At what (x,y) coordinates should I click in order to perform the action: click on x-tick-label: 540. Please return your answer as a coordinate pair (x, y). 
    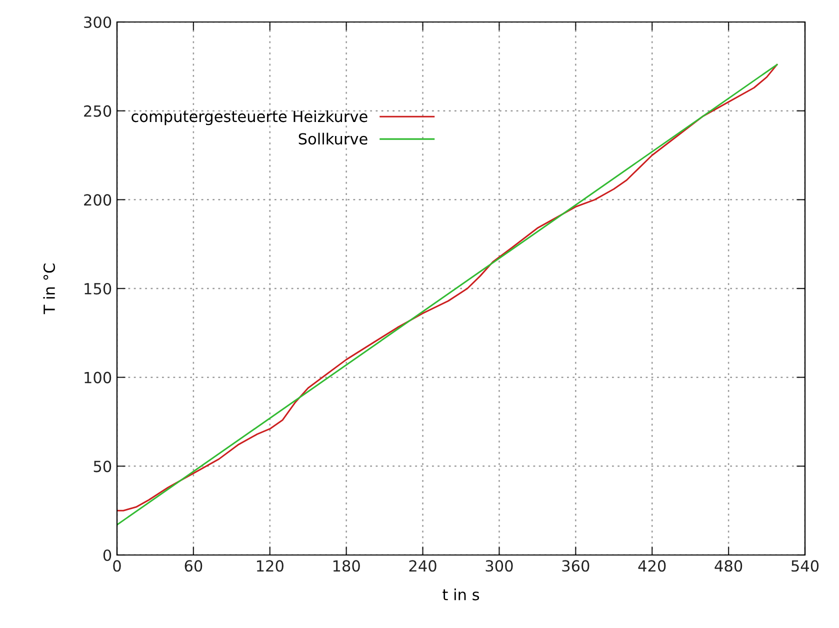
    Looking at the image, I should click on (805, 566).